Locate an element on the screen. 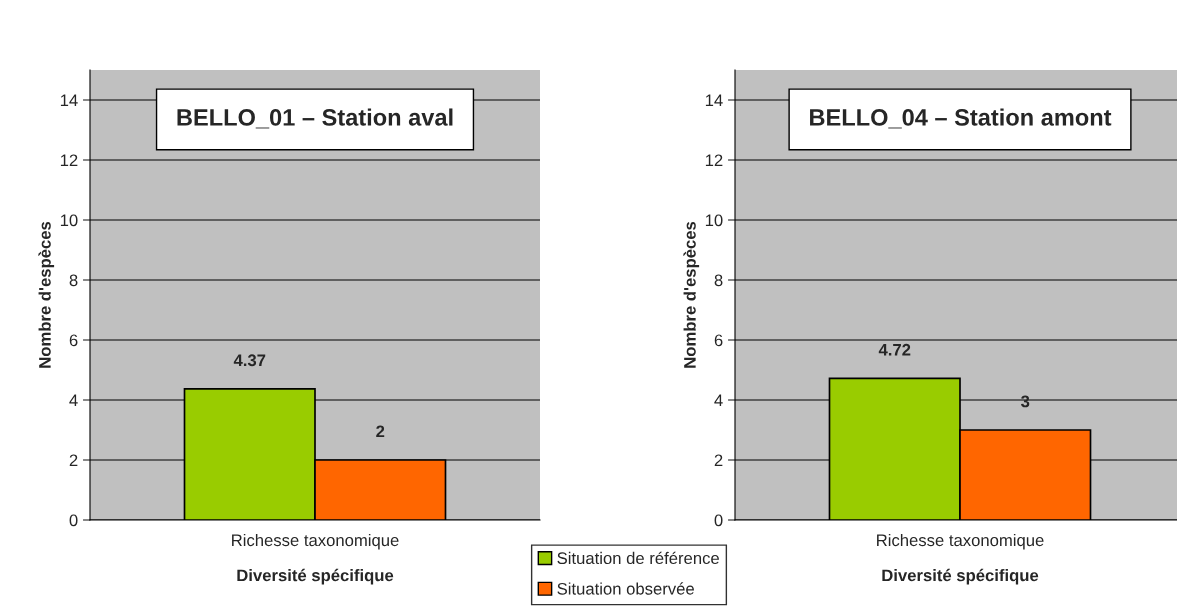 Image resolution: width=1177 pixels, height=613 pixels. legend-label: Situation de référence is located at coordinates (638, 558).